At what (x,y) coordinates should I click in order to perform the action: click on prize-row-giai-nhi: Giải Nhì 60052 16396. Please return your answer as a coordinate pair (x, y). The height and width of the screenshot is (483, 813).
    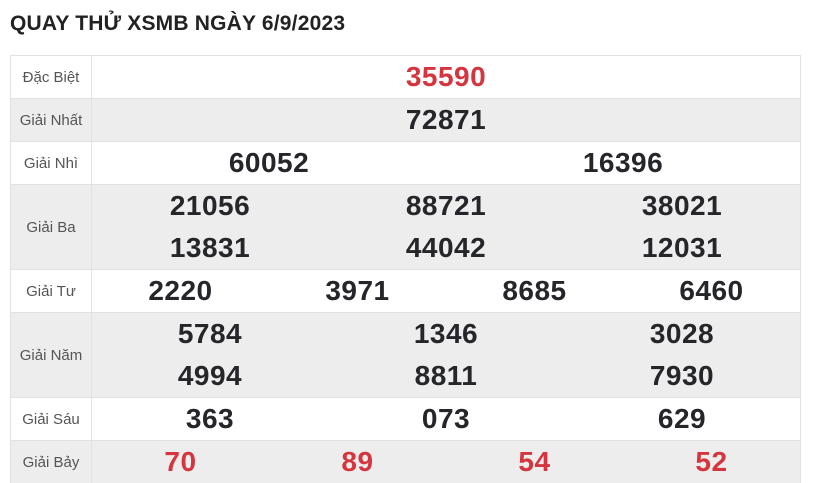
    Looking at the image, I should click on (405, 163).